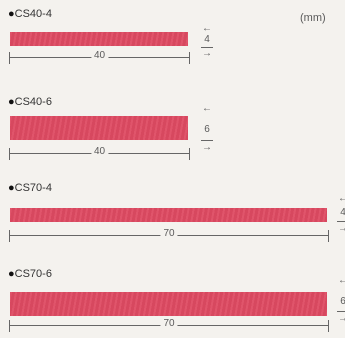  I want to click on item-name: CS70-4, so click(33, 188).